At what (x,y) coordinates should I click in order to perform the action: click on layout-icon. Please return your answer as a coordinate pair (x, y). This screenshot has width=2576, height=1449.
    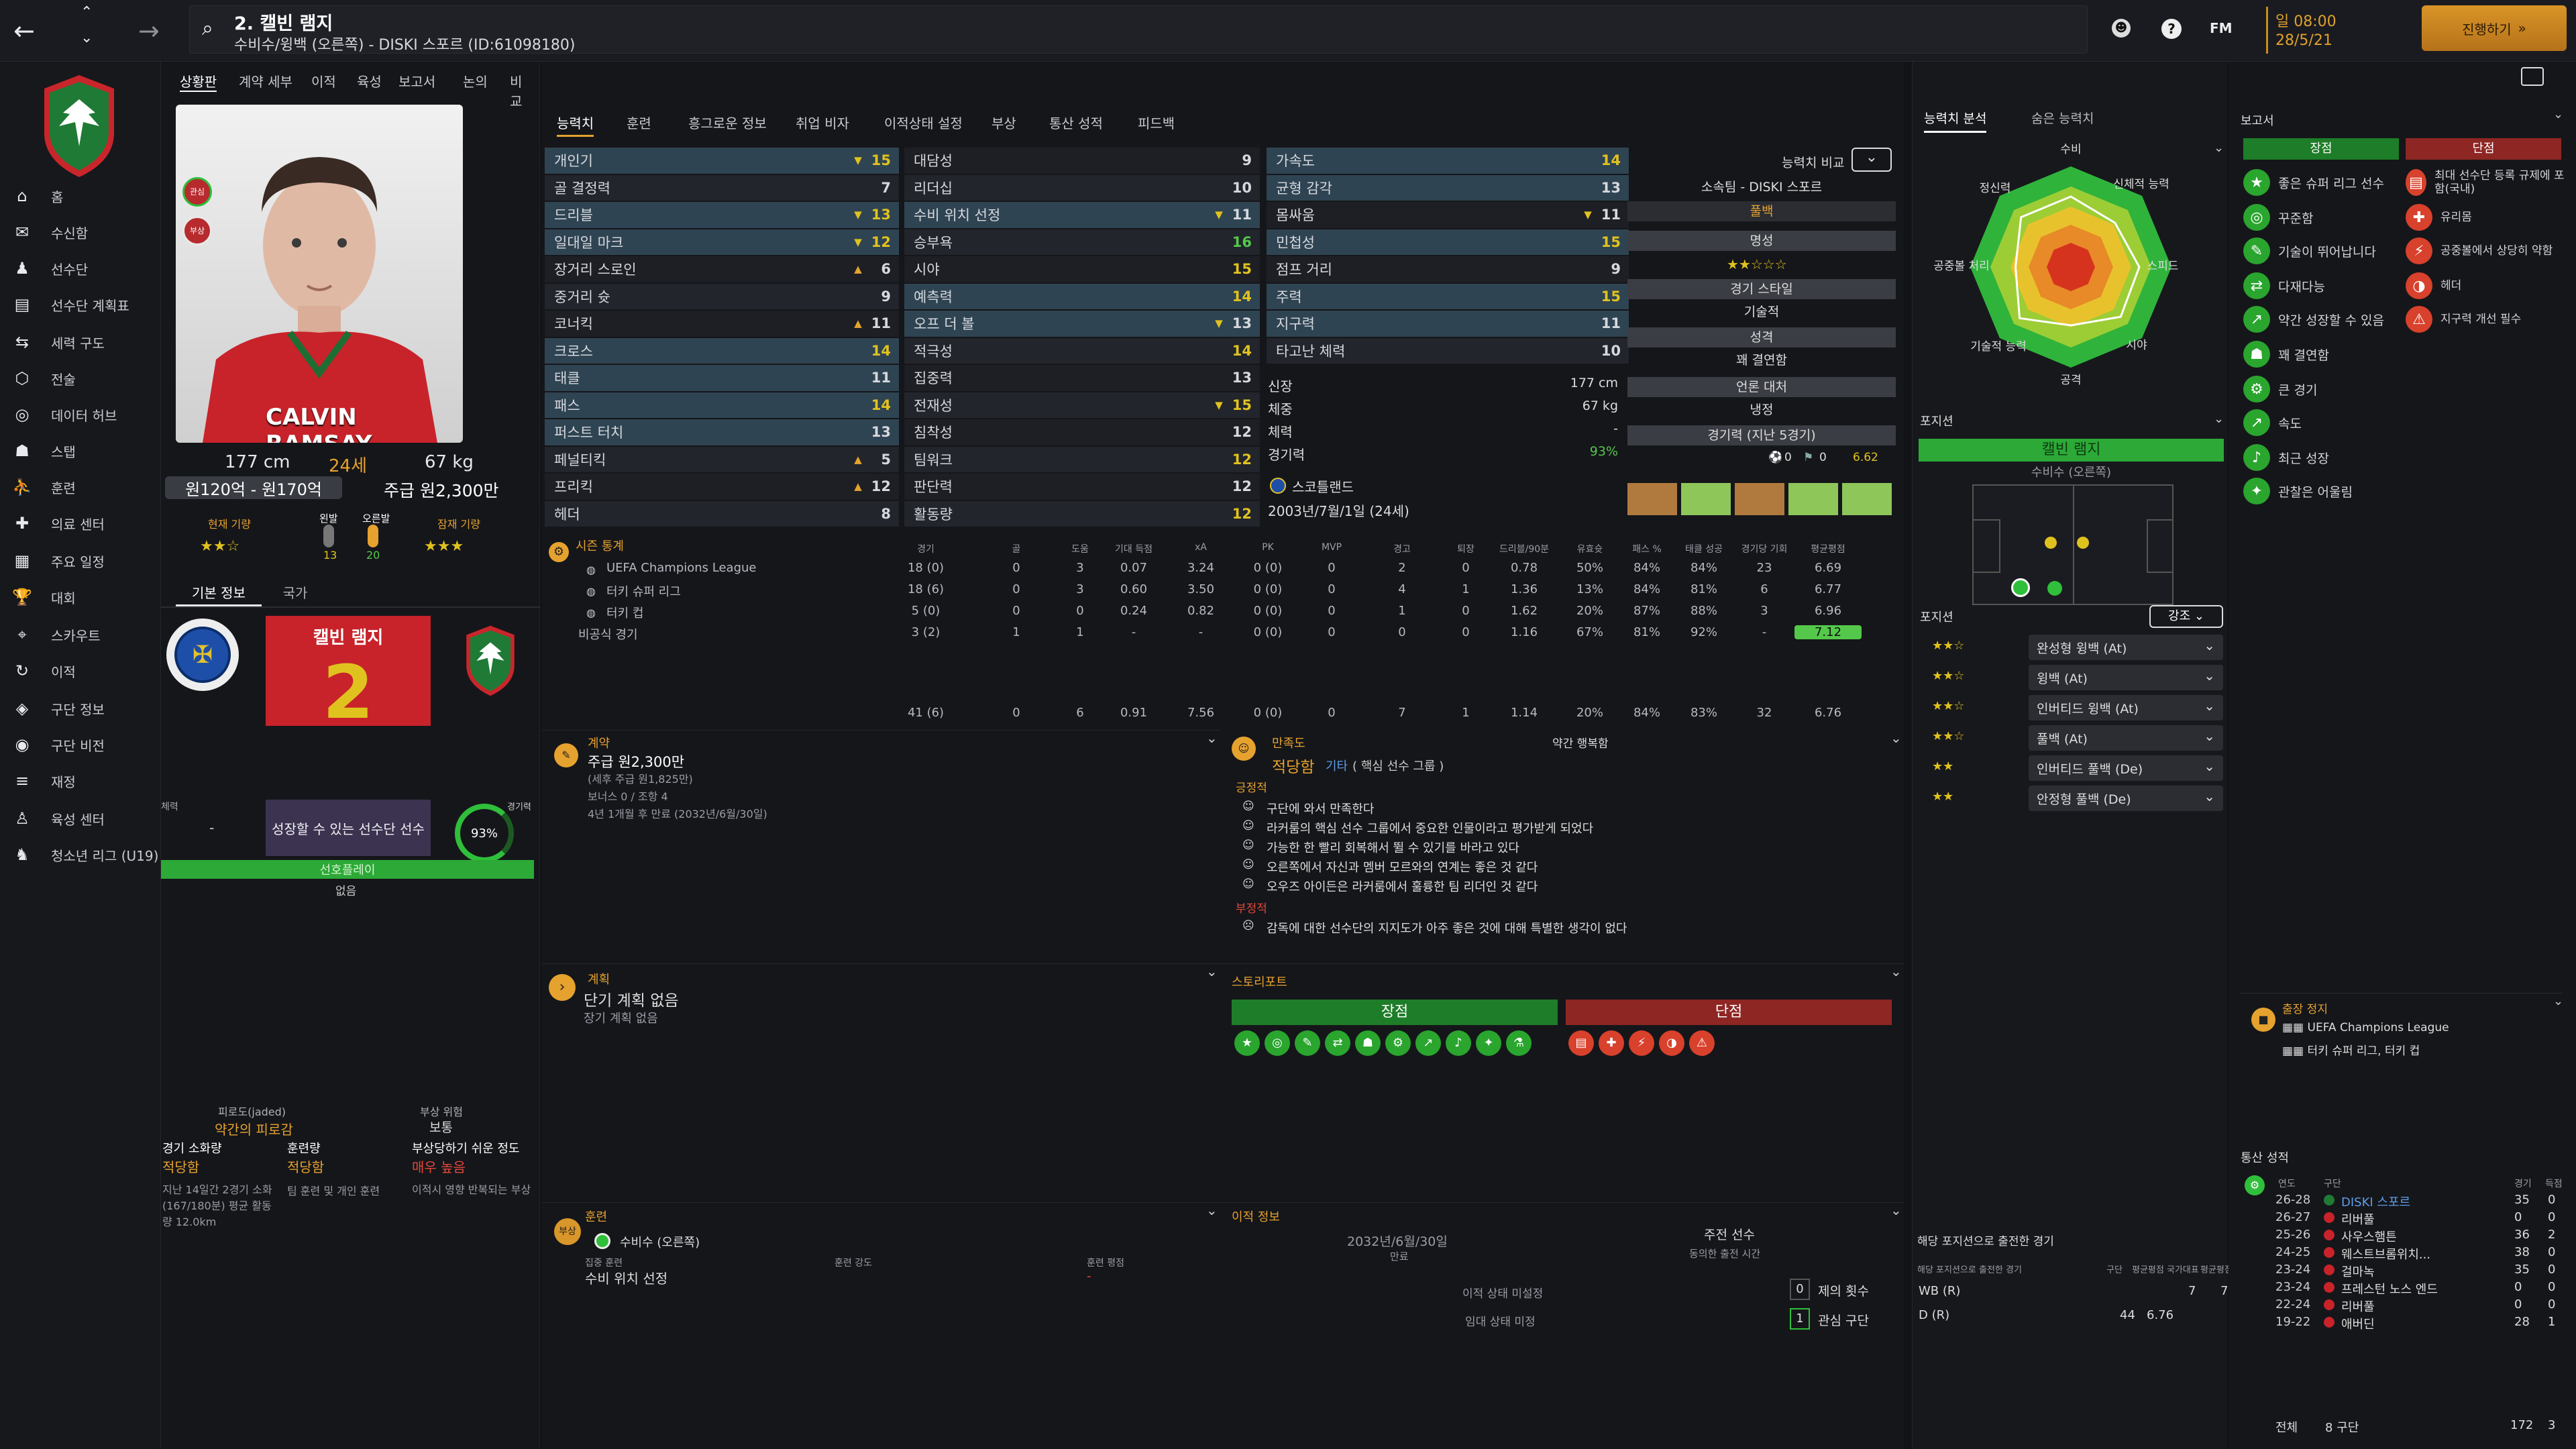
    Looking at the image, I should click on (2532, 76).